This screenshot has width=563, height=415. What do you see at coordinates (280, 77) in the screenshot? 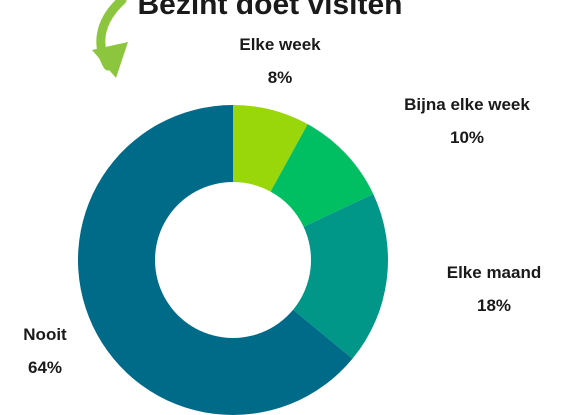
I see `slice-value: 8%` at bounding box center [280, 77].